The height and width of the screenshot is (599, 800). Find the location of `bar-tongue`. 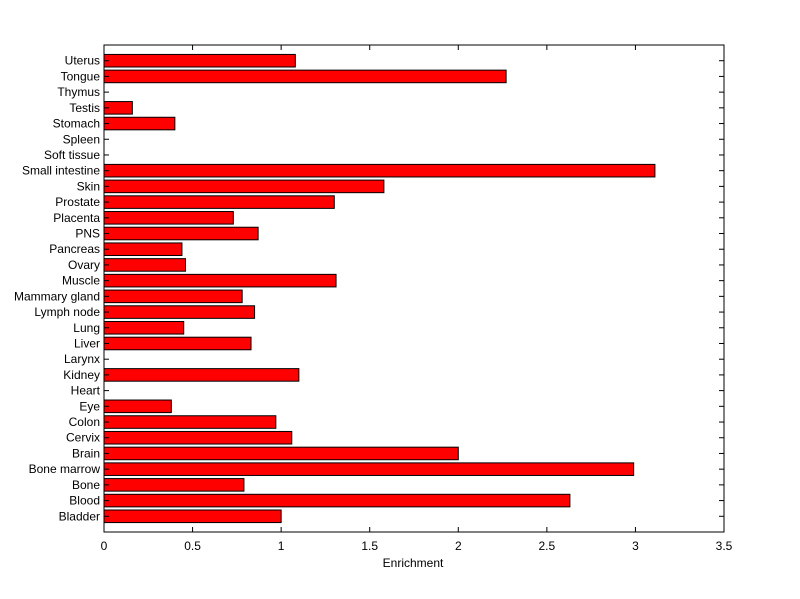

bar-tongue is located at coordinates (305, 76).